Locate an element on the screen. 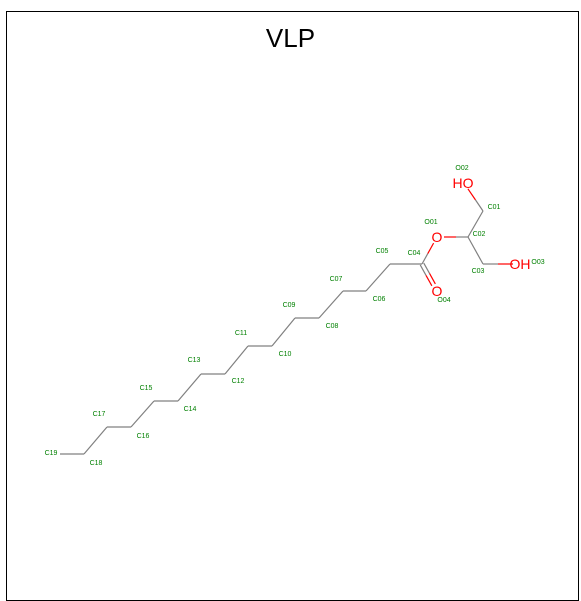 The width and height of the screenshot is (581, 601). atom-name-c13: C13 is located at coordinates (194, 360).